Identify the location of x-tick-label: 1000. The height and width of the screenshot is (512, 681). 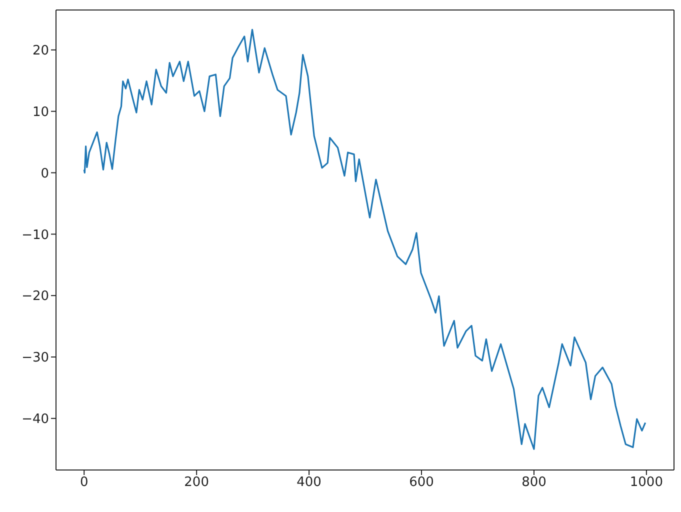
(646, 482).